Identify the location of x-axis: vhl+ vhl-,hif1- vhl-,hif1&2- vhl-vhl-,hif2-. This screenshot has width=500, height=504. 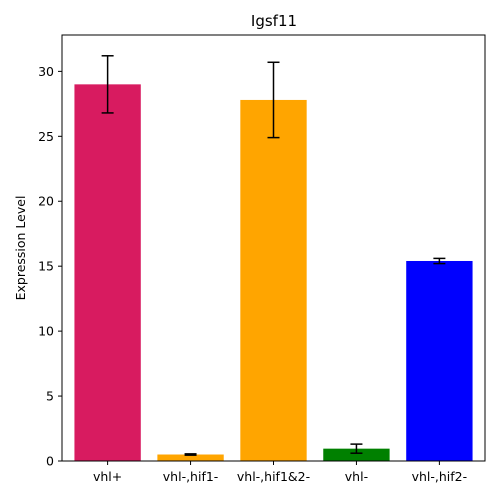
(280, 472).